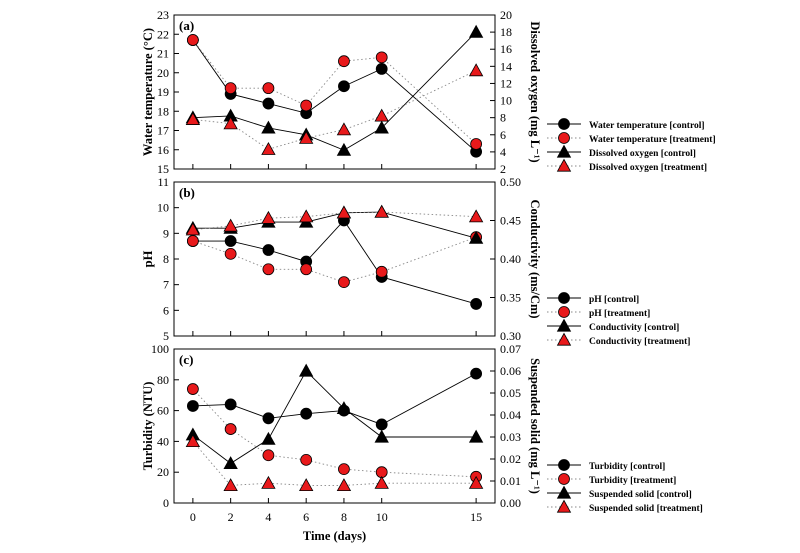 The width and height of the screenshot is (800, 553). Describe the element at coordinates (510, 371) in the screenshot. I see `right-tick-label: 0.06` at that location.